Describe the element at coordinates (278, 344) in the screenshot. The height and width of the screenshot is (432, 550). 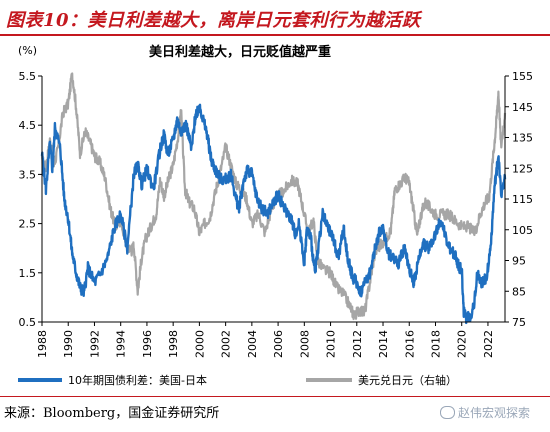
I see `x-axis-tick-label: 2006` at that location.